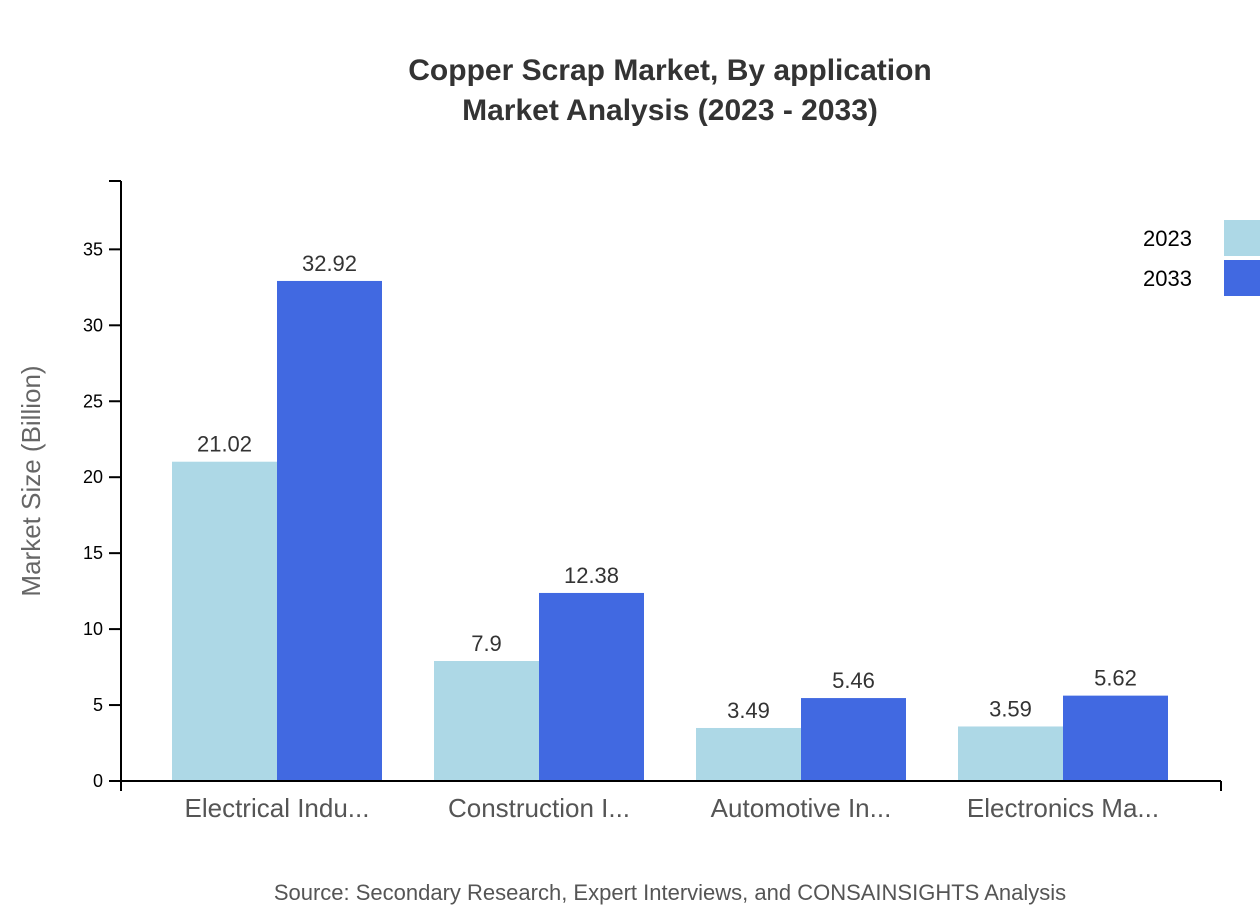 Image resolution: width=1260 pixels, height=920 pixels. Describe the element at coordinates (93, 401) in the screenshot. I see `y-tick-label: 25` at that location.